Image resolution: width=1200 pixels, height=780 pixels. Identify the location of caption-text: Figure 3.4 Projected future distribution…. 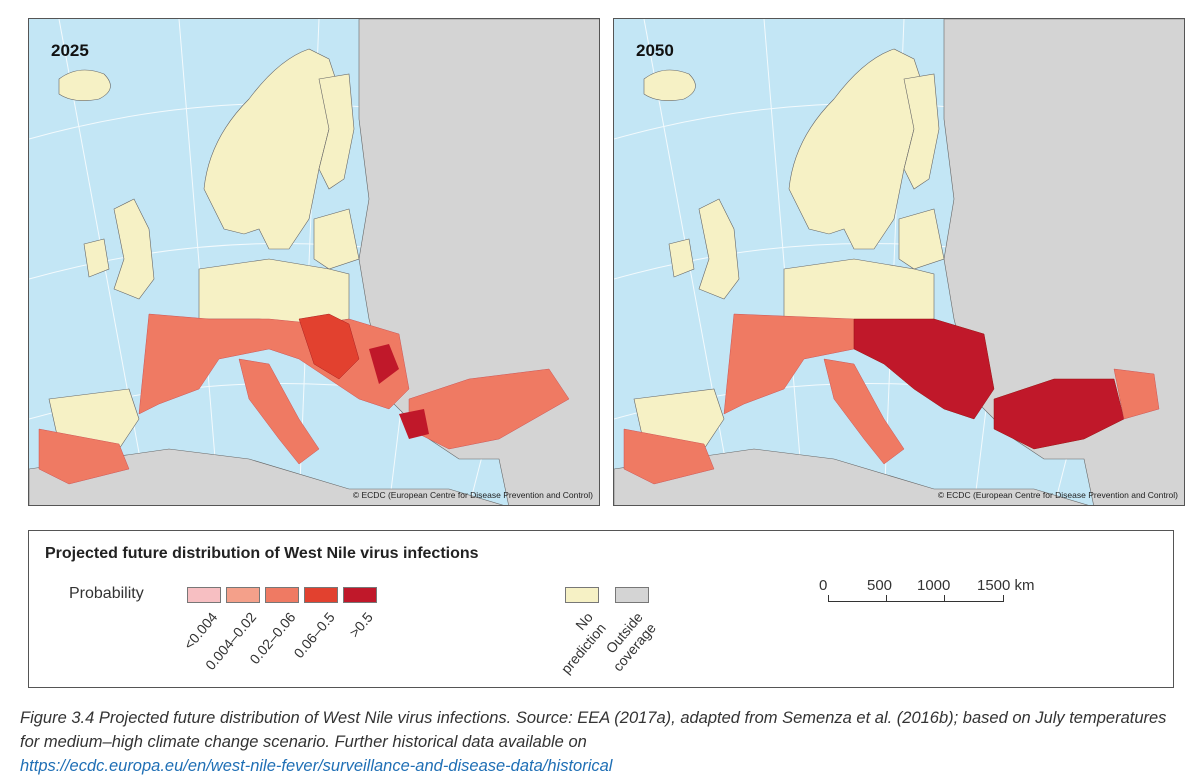
(593, 730).